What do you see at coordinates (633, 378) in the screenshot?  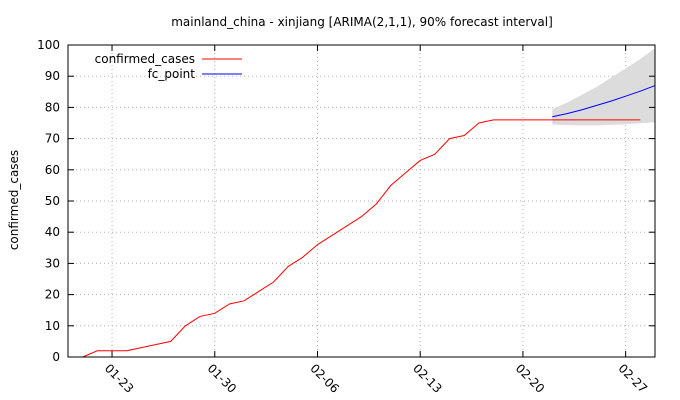 I see `x-tick-label: 02-27` at bounding box center [633, 378].